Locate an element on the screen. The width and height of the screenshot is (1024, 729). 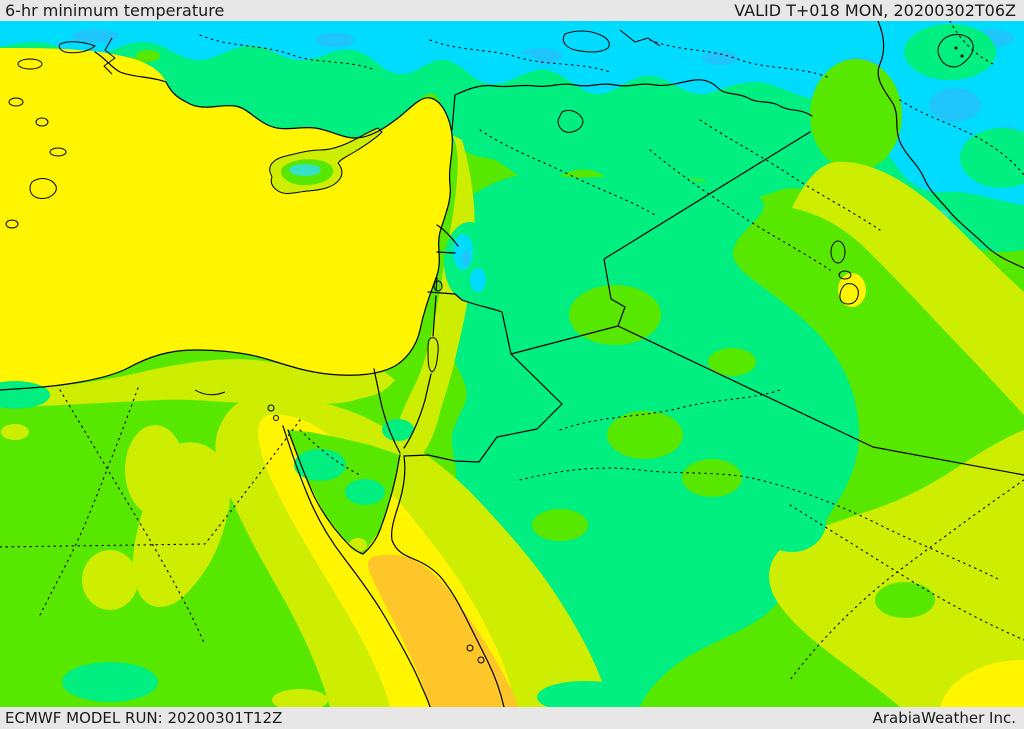
iraq-saudi-border is located at coordinates (820, 400).